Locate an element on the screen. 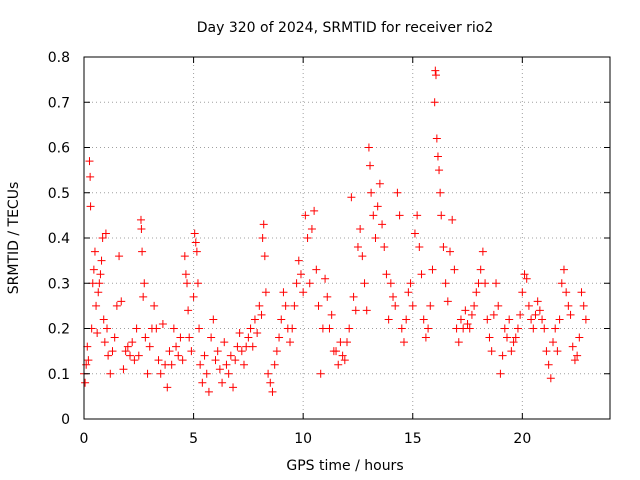 This screenshot has width=640, height=480. x-tick-label: 20 is located at coordinates (522, 439).